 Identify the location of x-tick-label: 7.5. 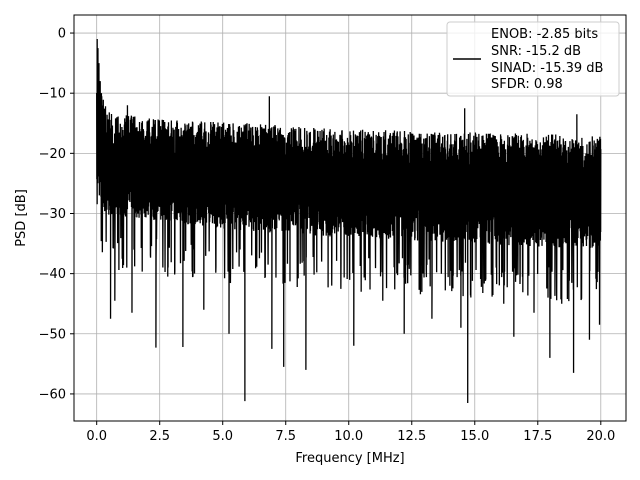
(285, 436).